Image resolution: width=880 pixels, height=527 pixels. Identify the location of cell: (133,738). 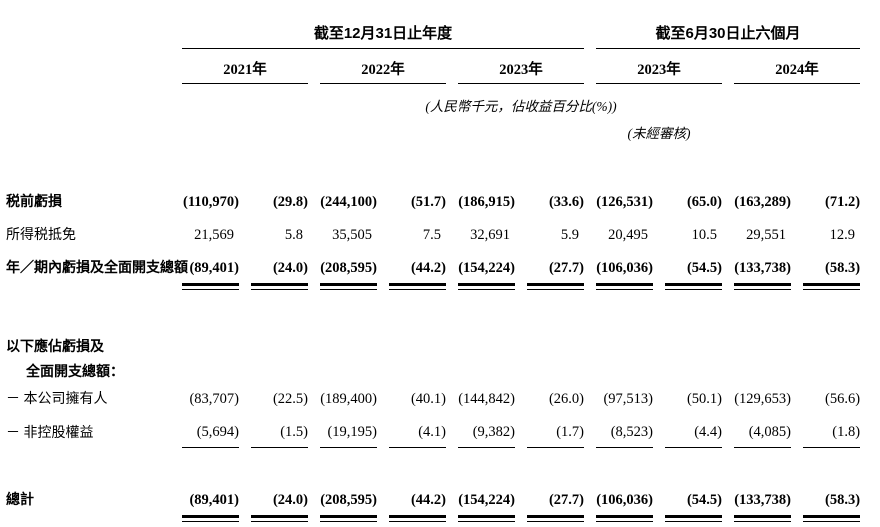
(762, 268).